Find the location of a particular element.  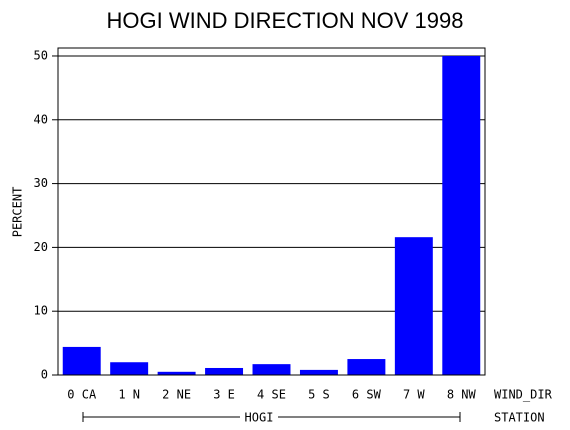

x-axis-label: WIND_DIR is located at coordinates (523, 395).